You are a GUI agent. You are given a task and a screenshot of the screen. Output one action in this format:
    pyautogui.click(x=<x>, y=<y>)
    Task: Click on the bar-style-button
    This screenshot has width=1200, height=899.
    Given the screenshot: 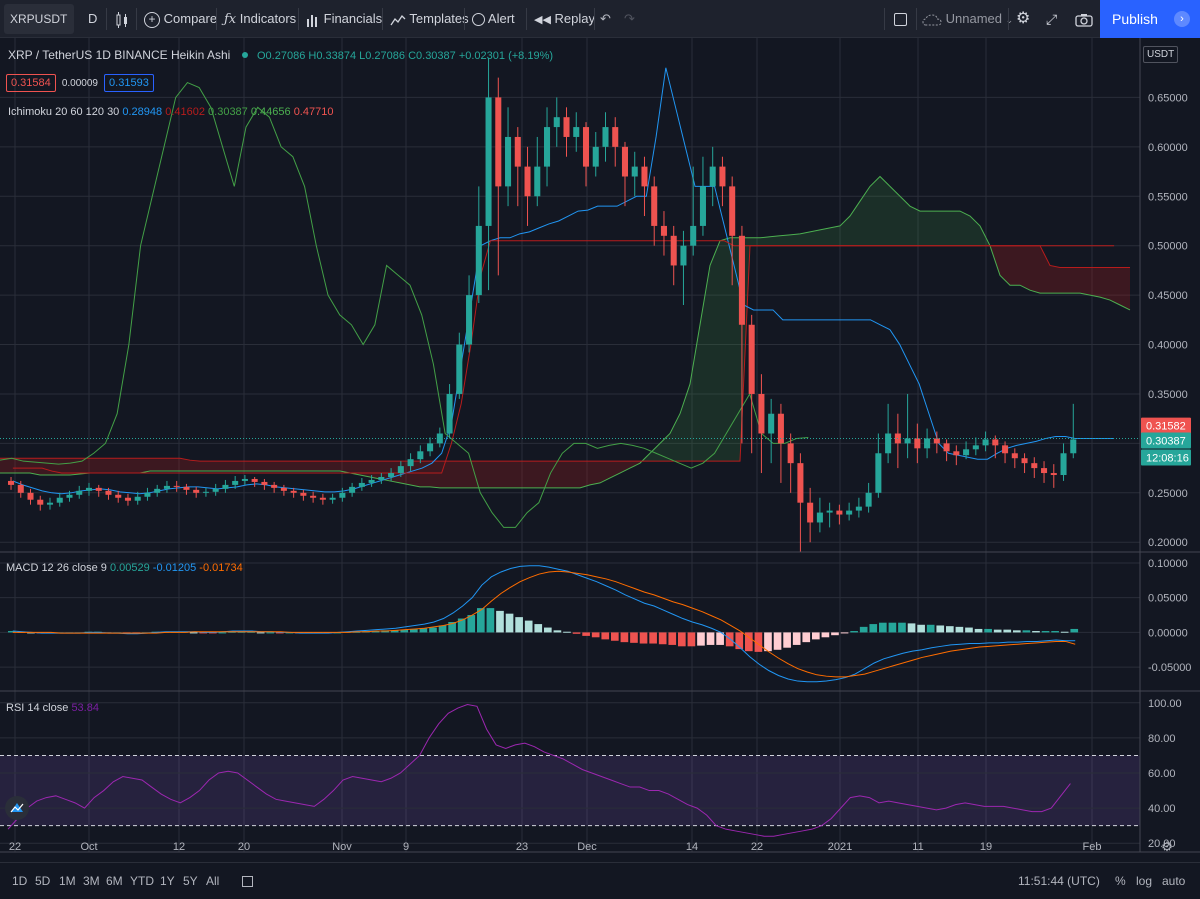 What is the action you would take?
    pyautogui.click(x=122, y=19)
    